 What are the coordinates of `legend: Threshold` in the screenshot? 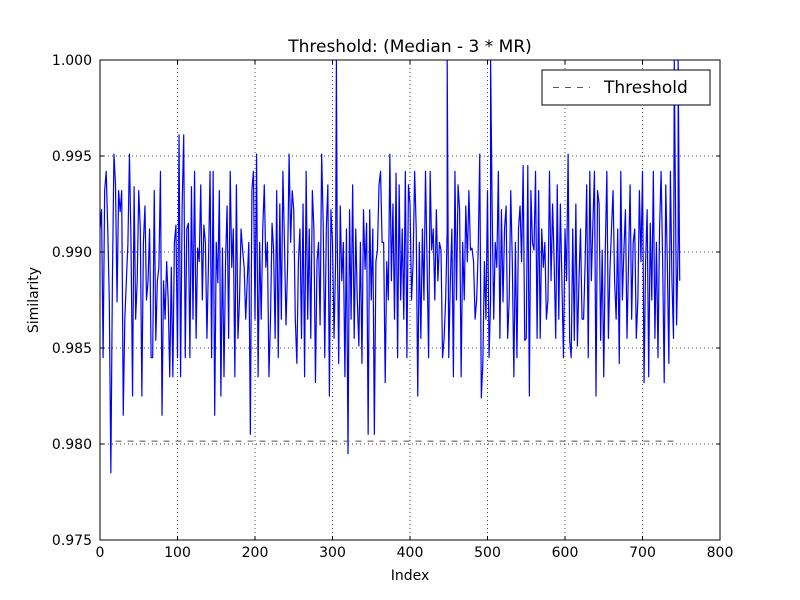 It's located at (626, 87).